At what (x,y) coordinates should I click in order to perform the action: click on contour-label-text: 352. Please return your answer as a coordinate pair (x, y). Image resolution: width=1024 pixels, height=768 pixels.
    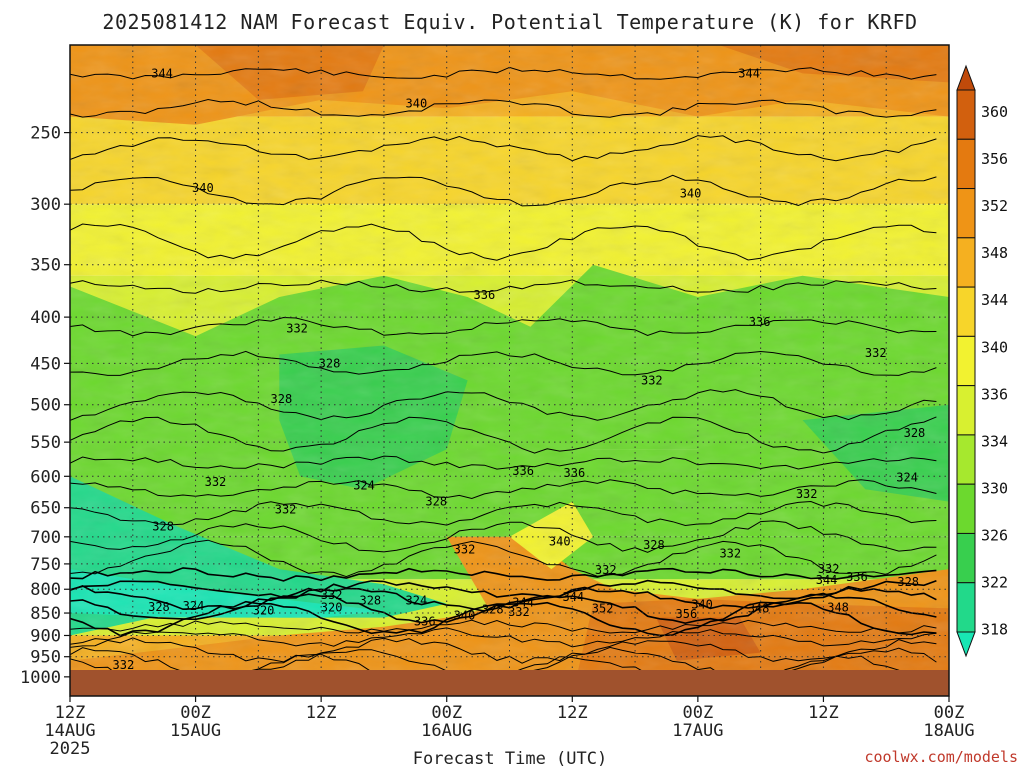
    Looking at the image, I should click on (603, 608).